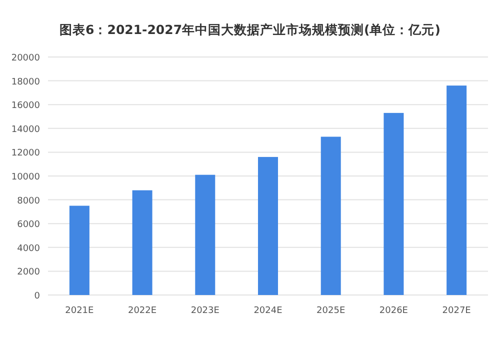 This screenshot has height=362, width=500. Describe the element at coordinates (25, 177) in the screenshot. I see `y-tick-label: 10000` at that location.